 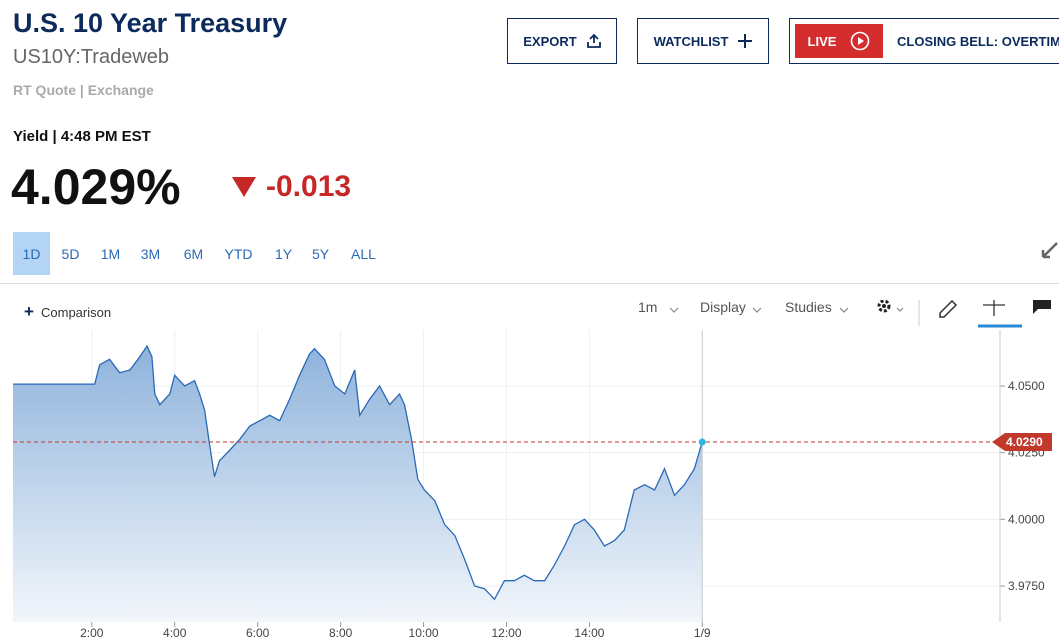 I want to click on x-tick-label: 6:00, so click(x=258, y=633).